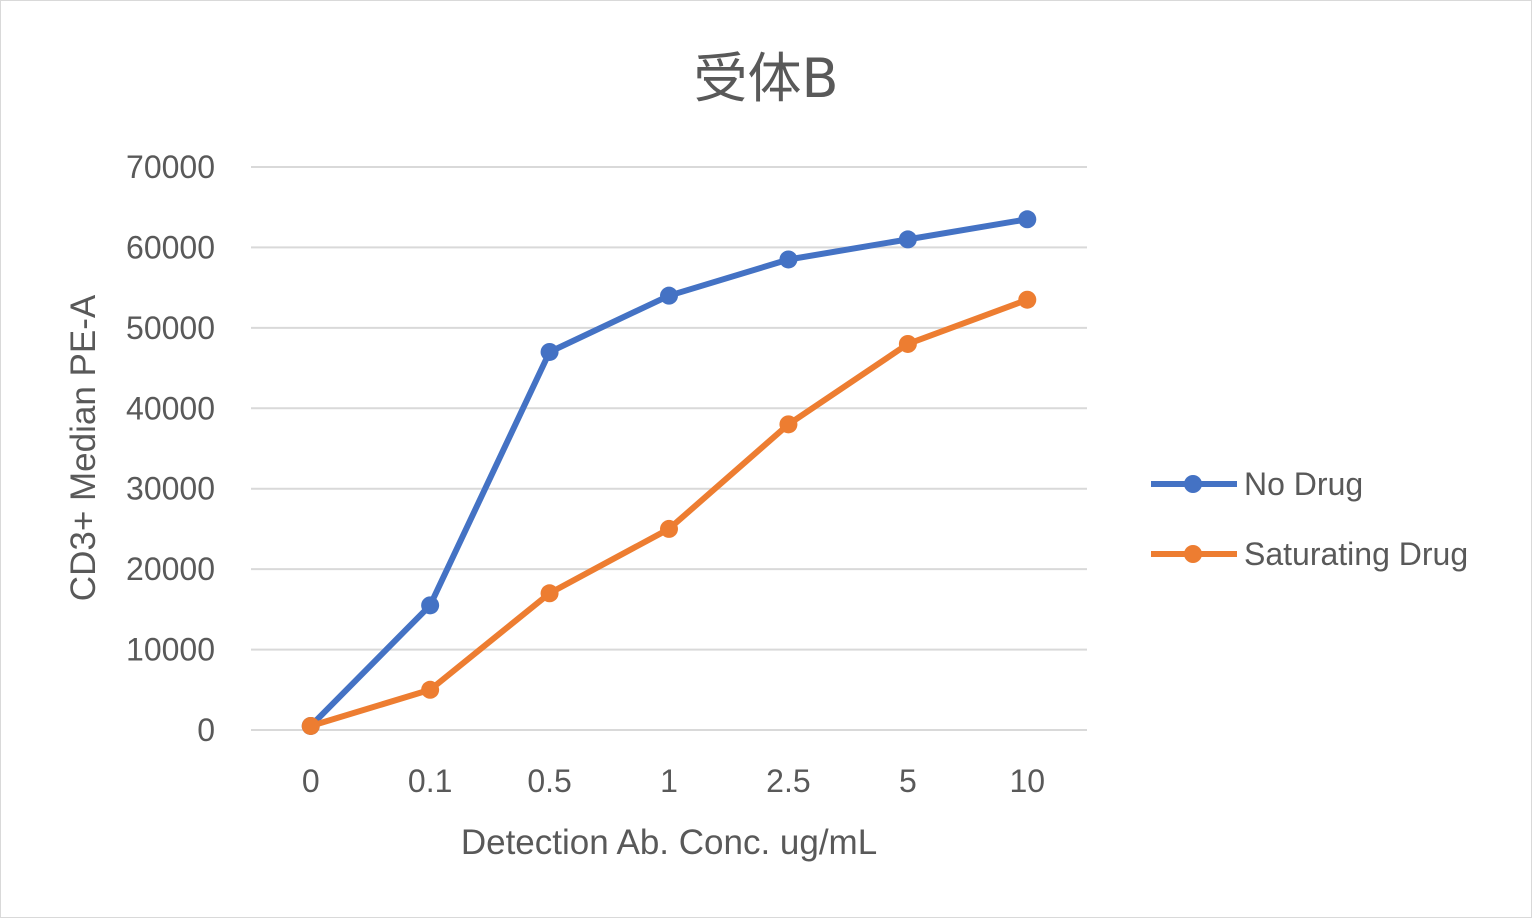  What do you see at coordinates (170, 489) in the screenshot?
I see `y-tick-label-30000: 30000` at bounding box center [170, 489].